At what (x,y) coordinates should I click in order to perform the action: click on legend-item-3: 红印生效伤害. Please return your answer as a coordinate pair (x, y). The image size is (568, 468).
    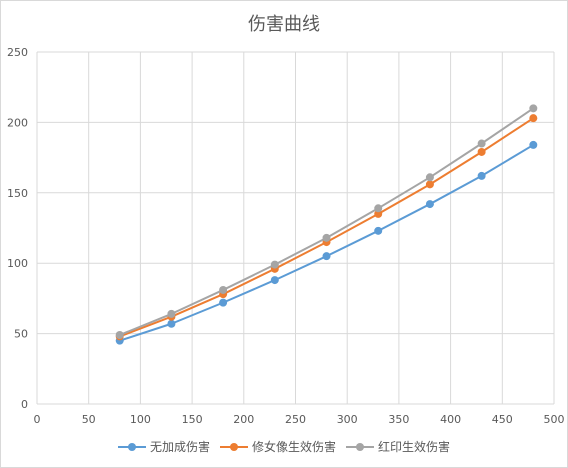
    Looking at the image, I should click on (398, 446).